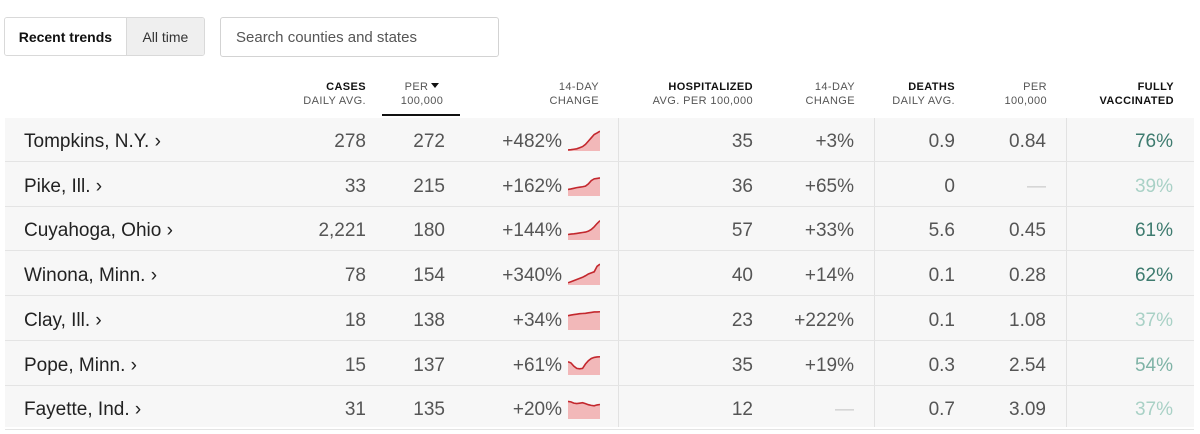 The height and width of the screenshot is (434, 1200). Describe the element at coordinates (98, 231) in the screenshot. I see `county-name-link: Cuyahoga, Ohio ›` at that location.